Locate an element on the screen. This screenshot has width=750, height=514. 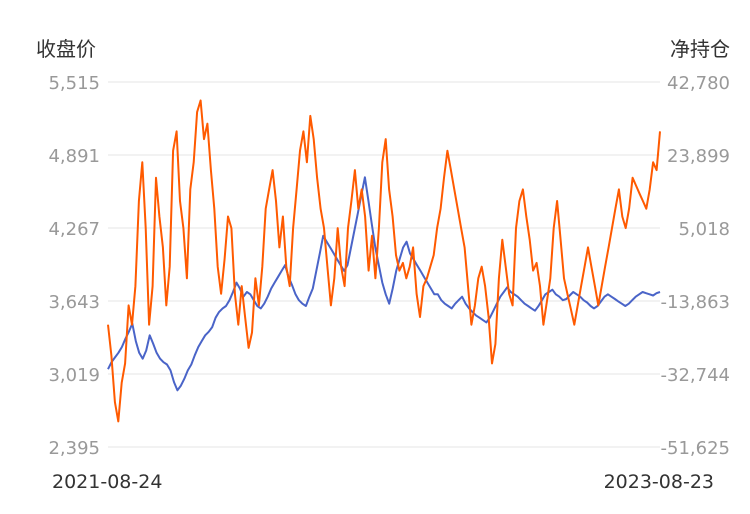
right-axis-ticks: 42,780 23,899 5,018 -13,863 -32,744 -51,625 is located at coordinates (695, 266).